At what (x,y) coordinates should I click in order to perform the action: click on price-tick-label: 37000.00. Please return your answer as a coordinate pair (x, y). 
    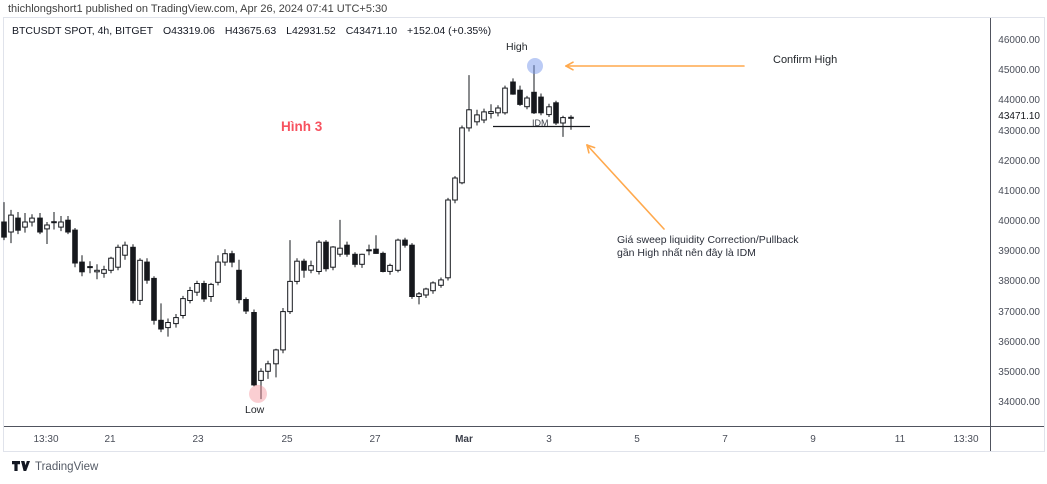
    Looking at the image, I should click on (1019, 312).